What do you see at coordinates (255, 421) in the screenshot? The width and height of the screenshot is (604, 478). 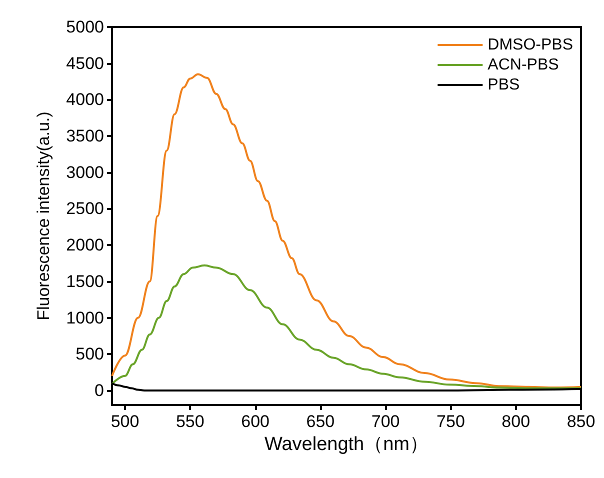 I see `x-tick-label: 600` at bounding box center [255, 421].